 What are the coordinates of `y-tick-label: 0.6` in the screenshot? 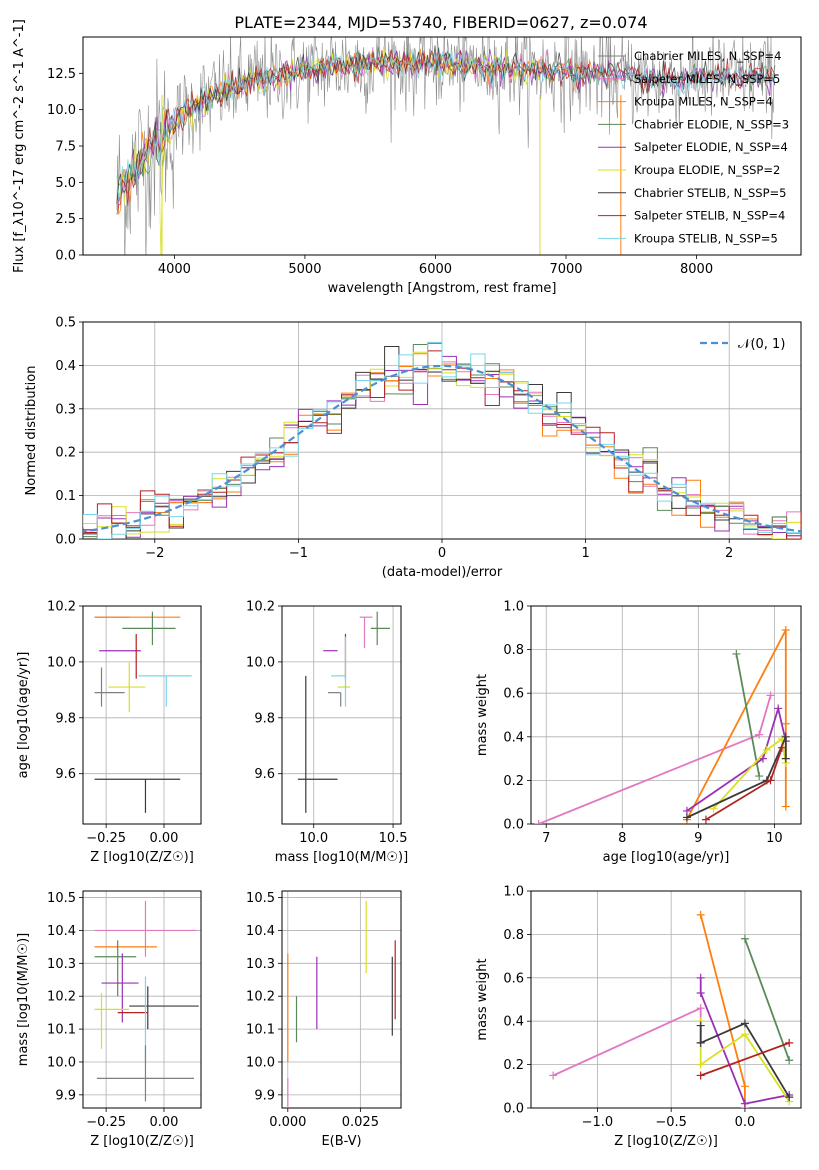 It's located at (513, 978).